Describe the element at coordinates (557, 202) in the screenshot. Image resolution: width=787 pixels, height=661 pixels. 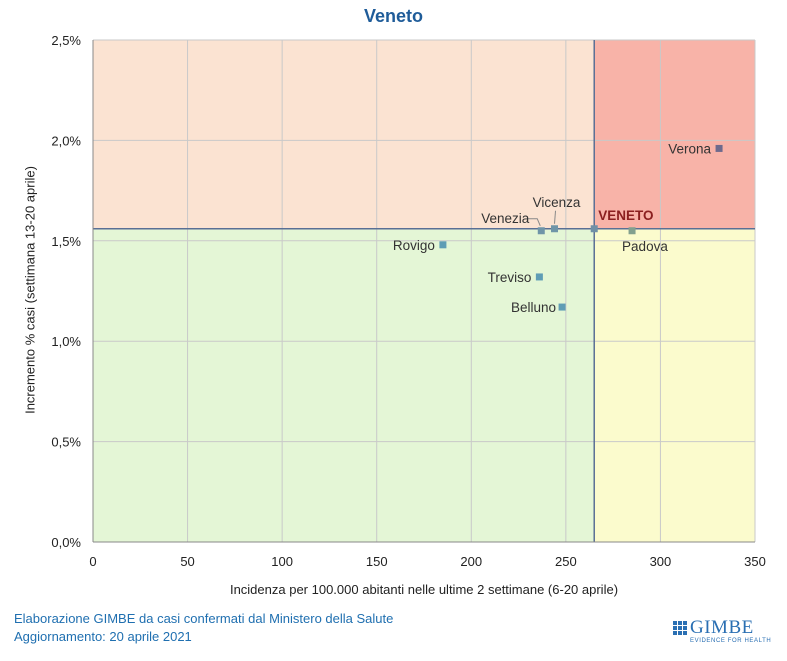
I see `point-label-vicenza: Vicenza` at that location.